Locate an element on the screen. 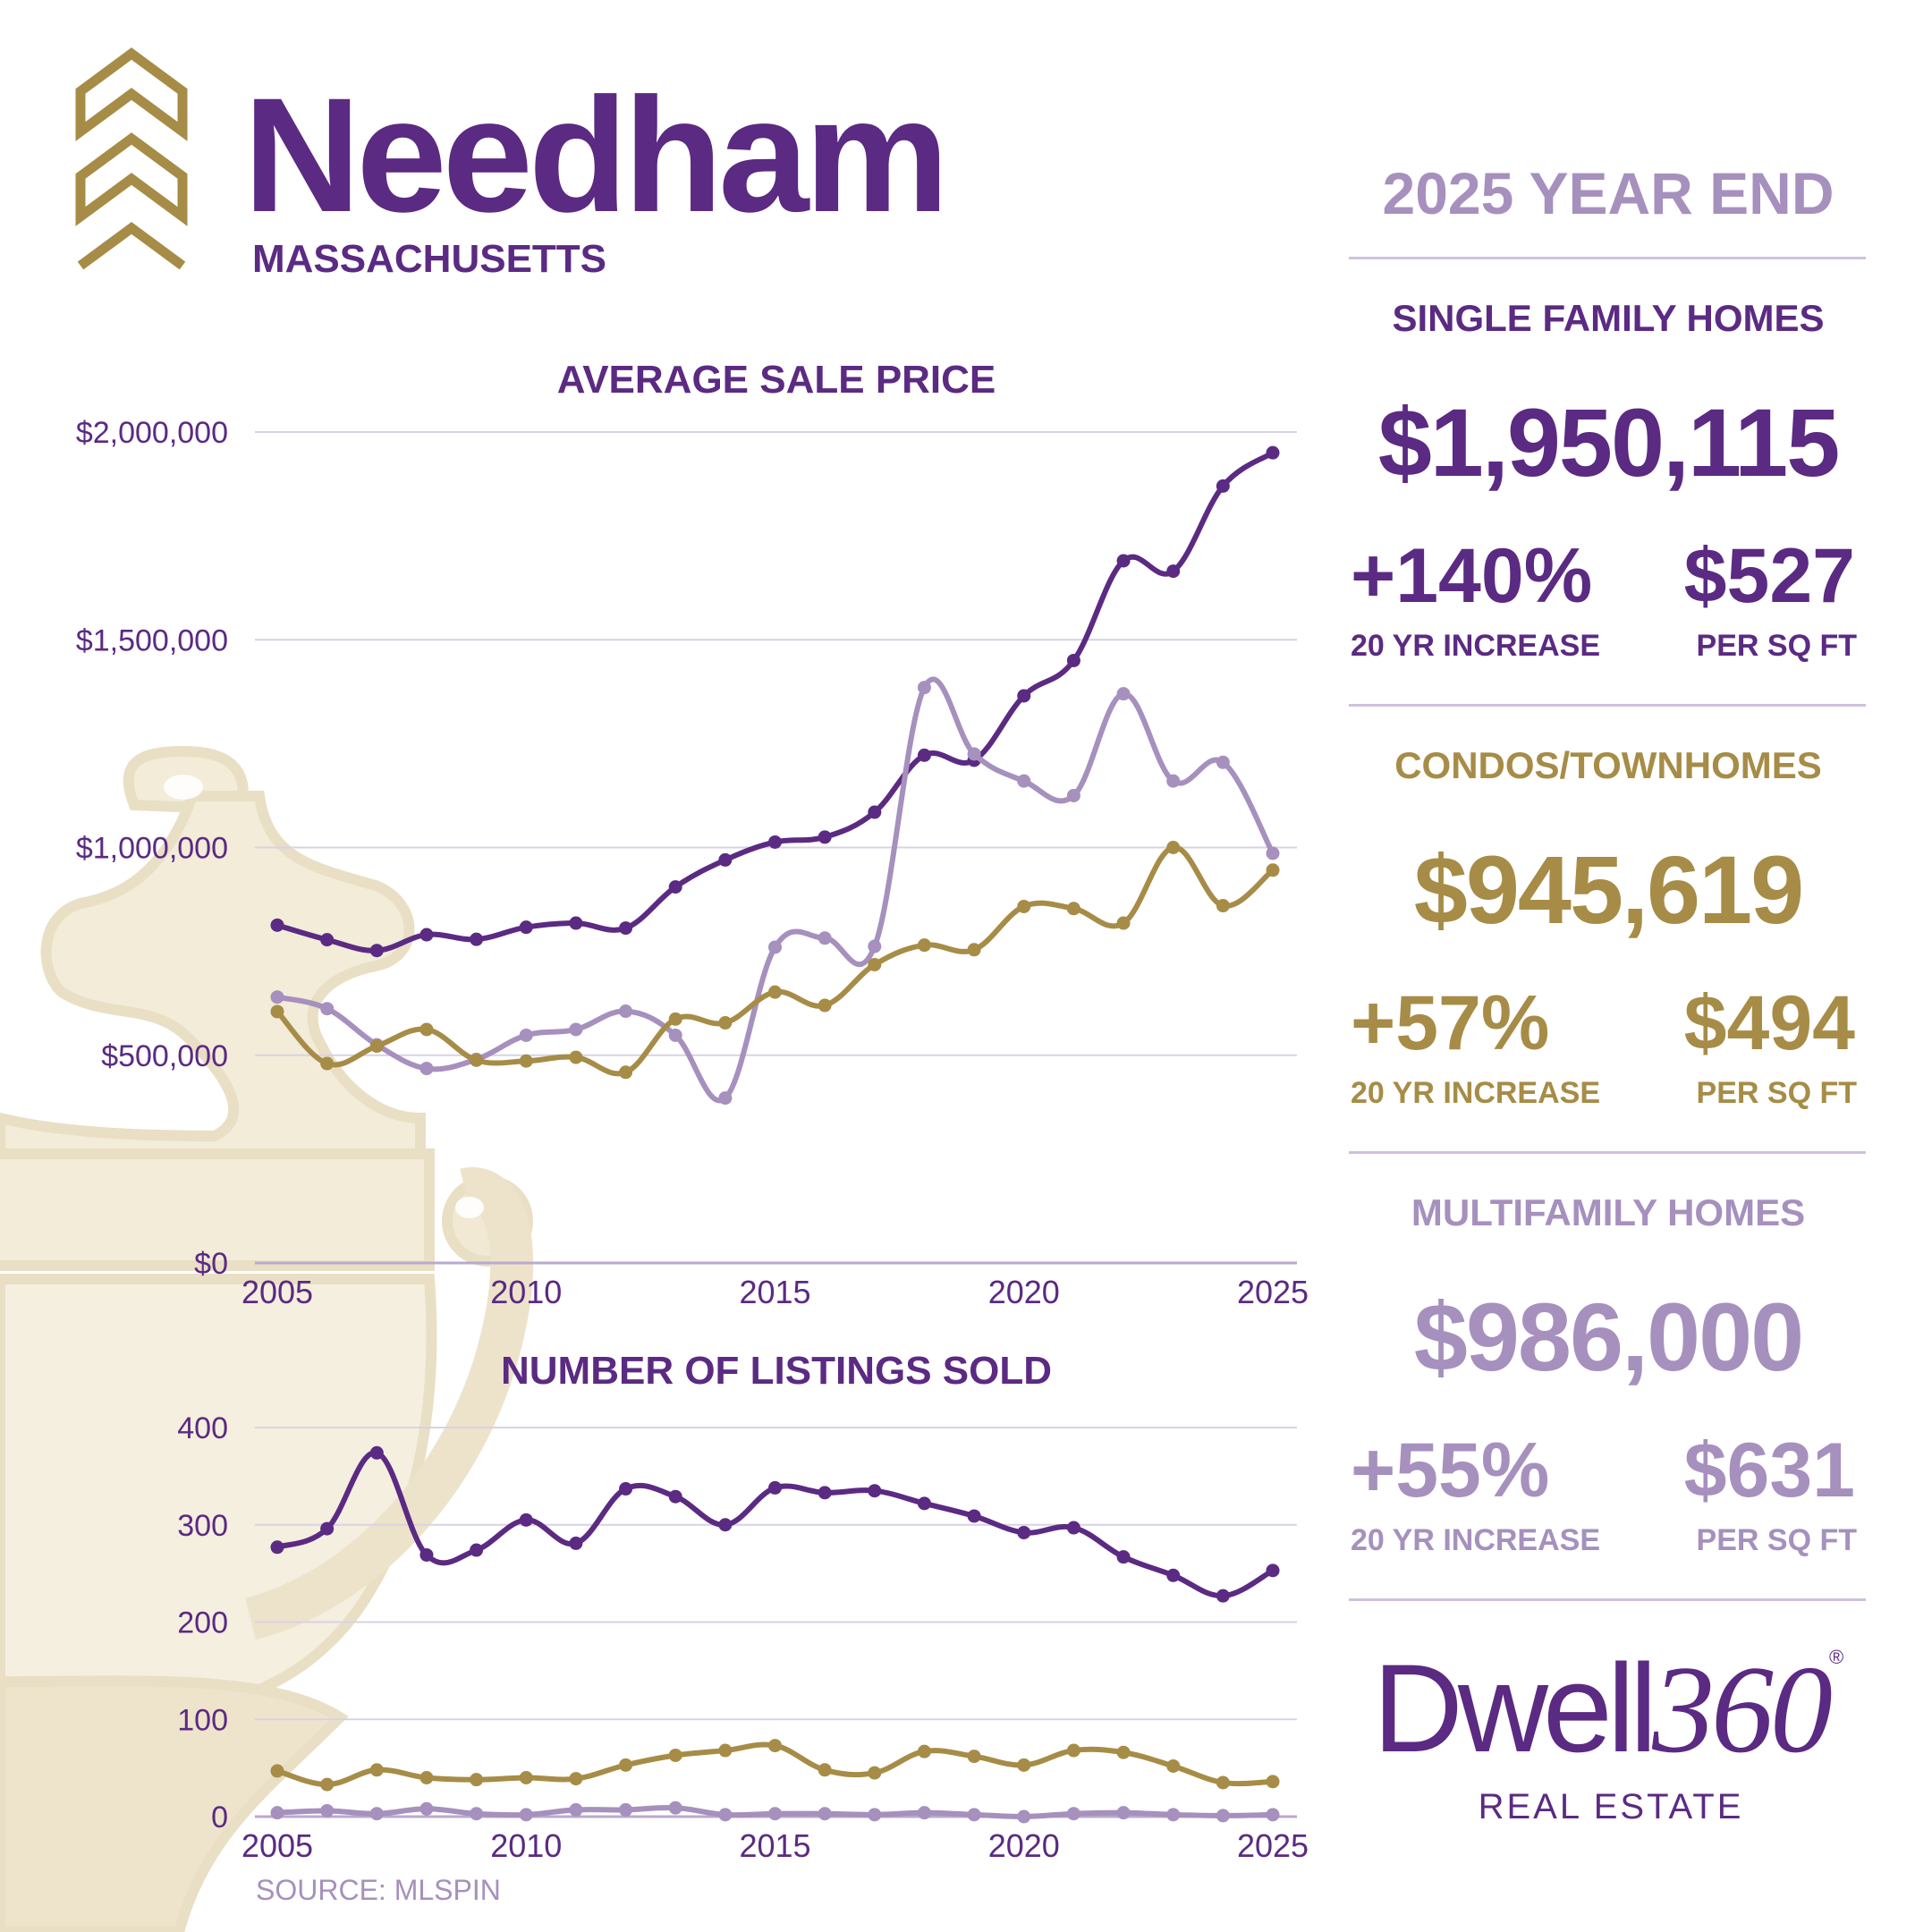 The width and height of the screenshot is (1932, 1932). listings-x-tick-label: 2025 is located at coordinates (1273, 1845).